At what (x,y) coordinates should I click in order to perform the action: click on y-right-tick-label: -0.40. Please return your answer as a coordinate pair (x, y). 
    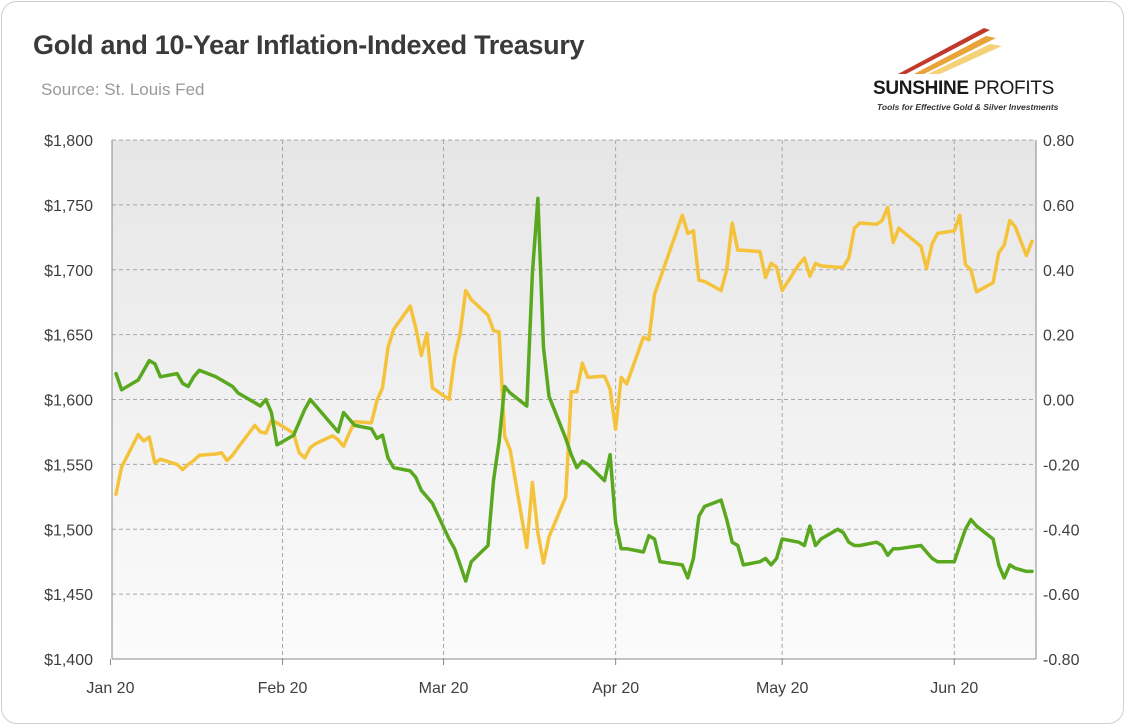
    Looking at the image, I should click on (1061, 530).